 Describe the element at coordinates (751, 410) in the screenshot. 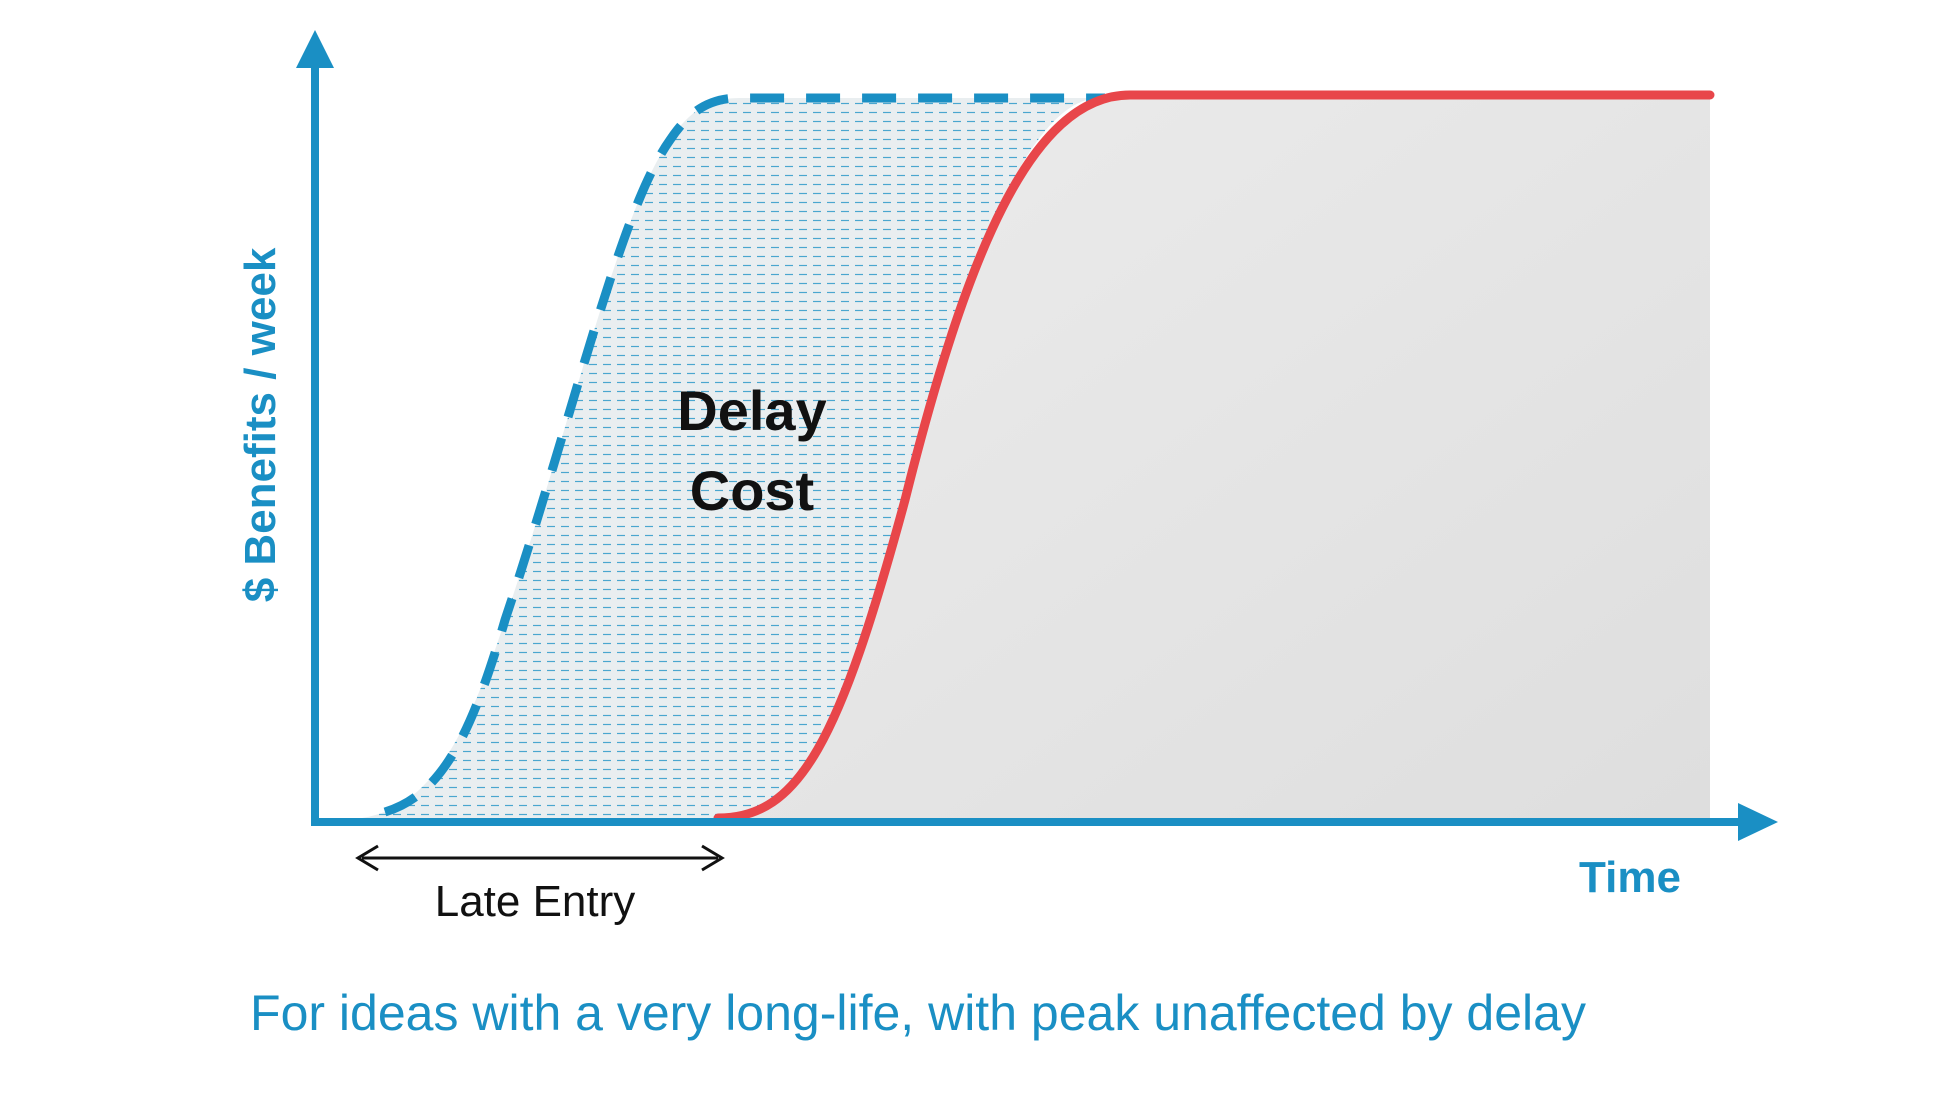

I see `delay-cost-label-line1: Delay` at that location.